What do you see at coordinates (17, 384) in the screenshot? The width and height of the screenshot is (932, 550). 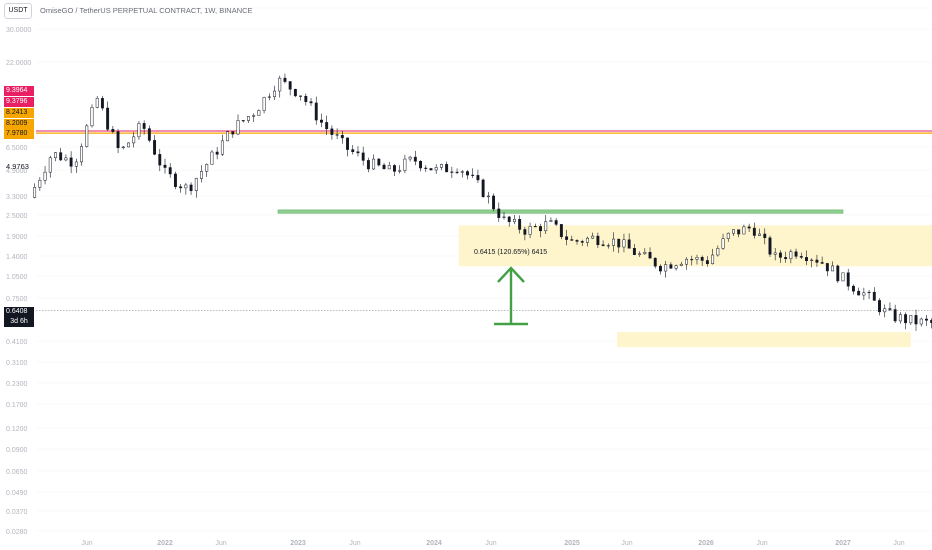 I see `y-tick-label: 0.2300` at bounding box center [17, 384].